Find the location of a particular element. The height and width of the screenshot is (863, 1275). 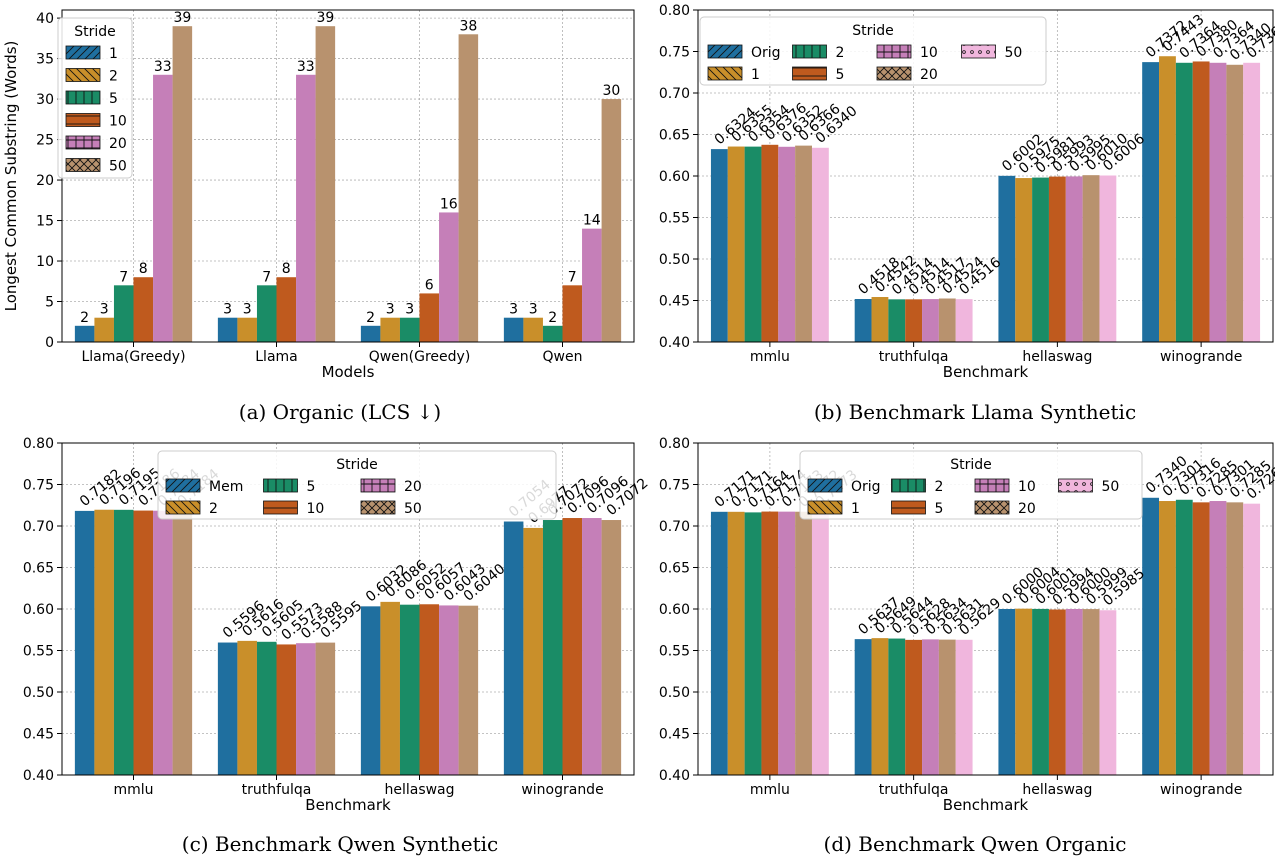

legend: Stride Mem 2 5 10 20 50 is located at coordinates (357, 485).